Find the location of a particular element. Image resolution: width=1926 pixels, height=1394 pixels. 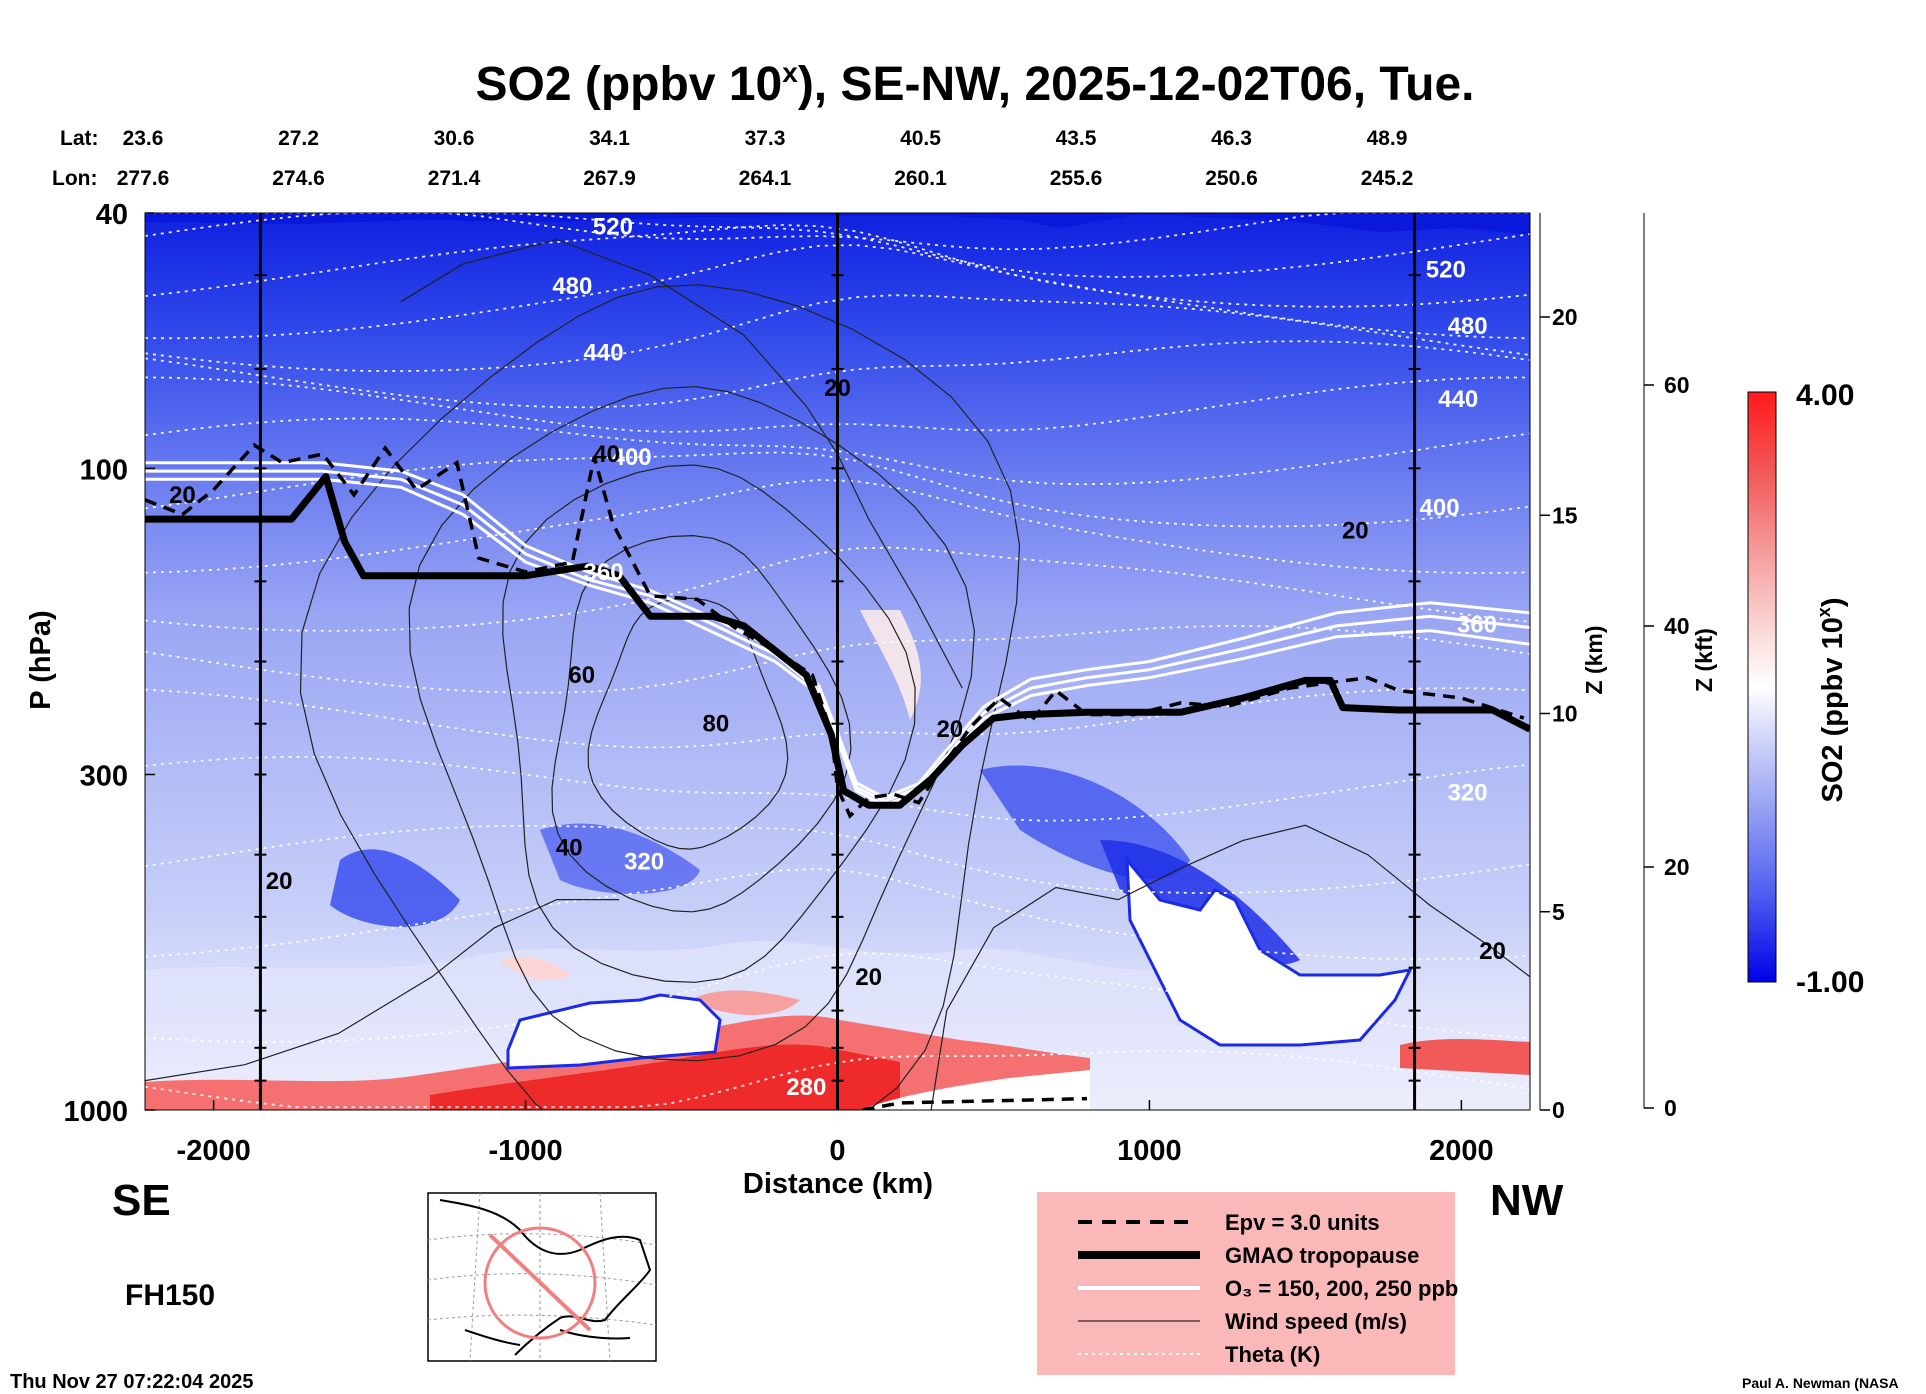

inset-map is located at coordinates (542, 1277).